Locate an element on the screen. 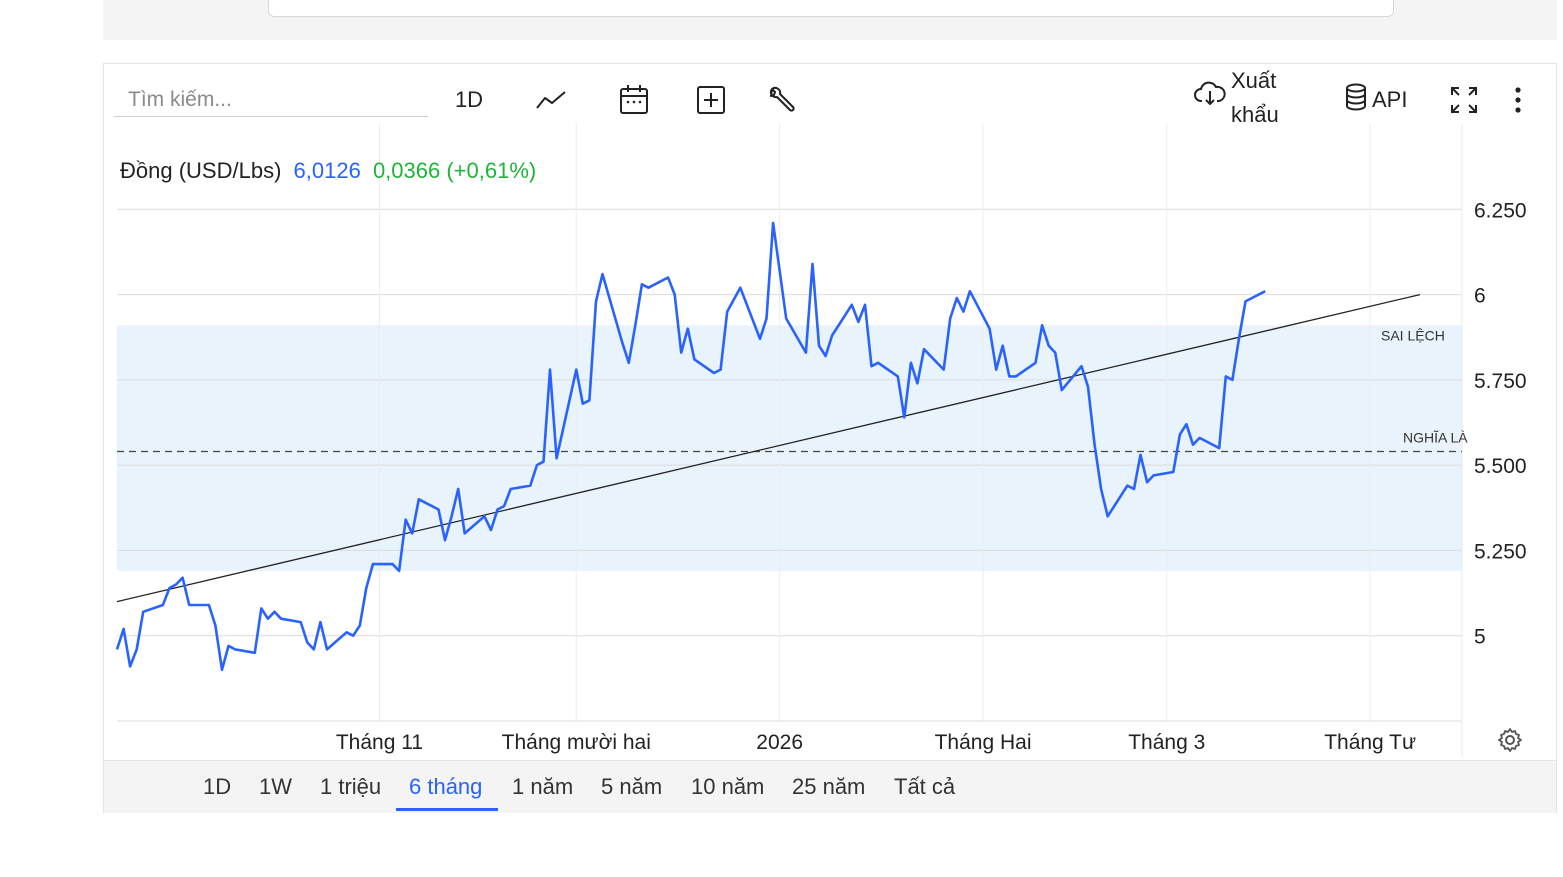  search-input is located at coordinates (271, 100).